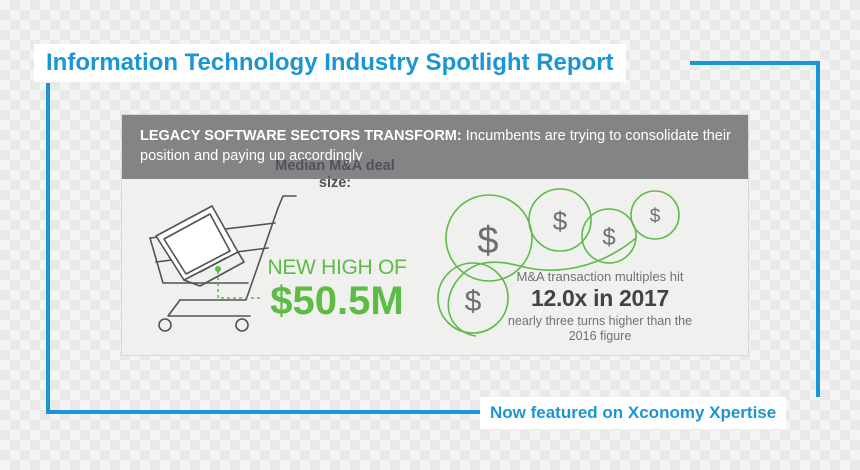 This screenshot has width=860, height=470. Describe the element at coordinates (301, 136) in the screenshot. I see `banner-lead: LEGACY SOFTWARE SECTORS TRANSFORM:` at that location.